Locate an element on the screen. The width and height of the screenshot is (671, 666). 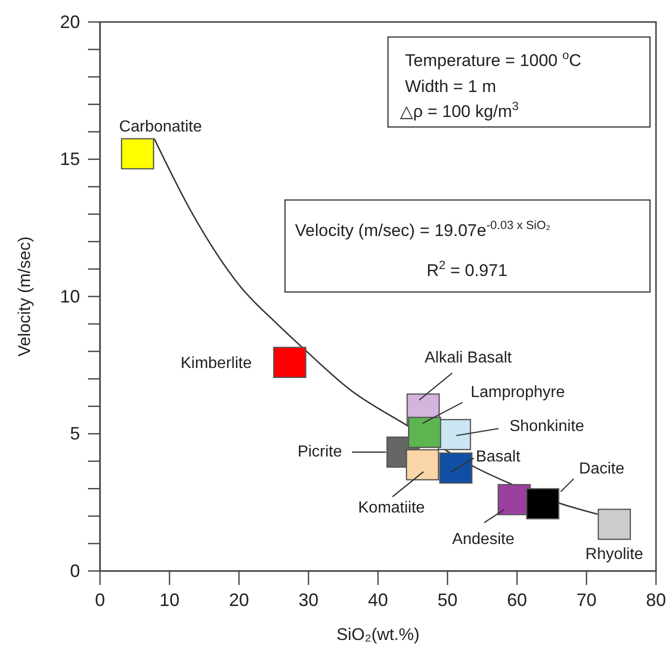
series-label: Kimberlite is located at coordinates (216, 363).